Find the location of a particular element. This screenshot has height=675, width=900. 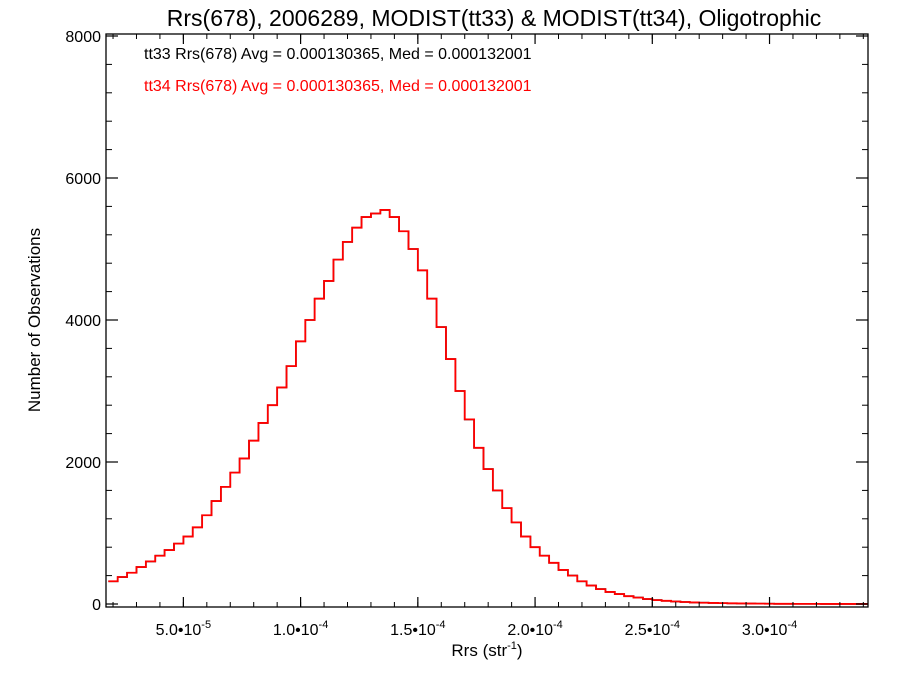

x-tick-label: 2.0•10-4 is located at coordinates (534, 629).